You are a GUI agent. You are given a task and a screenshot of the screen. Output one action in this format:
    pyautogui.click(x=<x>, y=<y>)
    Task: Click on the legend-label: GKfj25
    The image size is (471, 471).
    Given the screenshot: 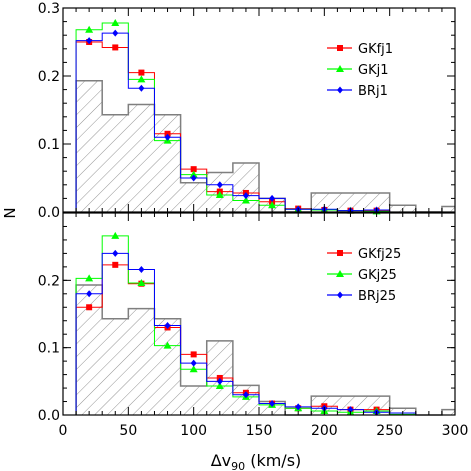 What is the action you would take?
    pyautogui.click(x=379, y=254)
    